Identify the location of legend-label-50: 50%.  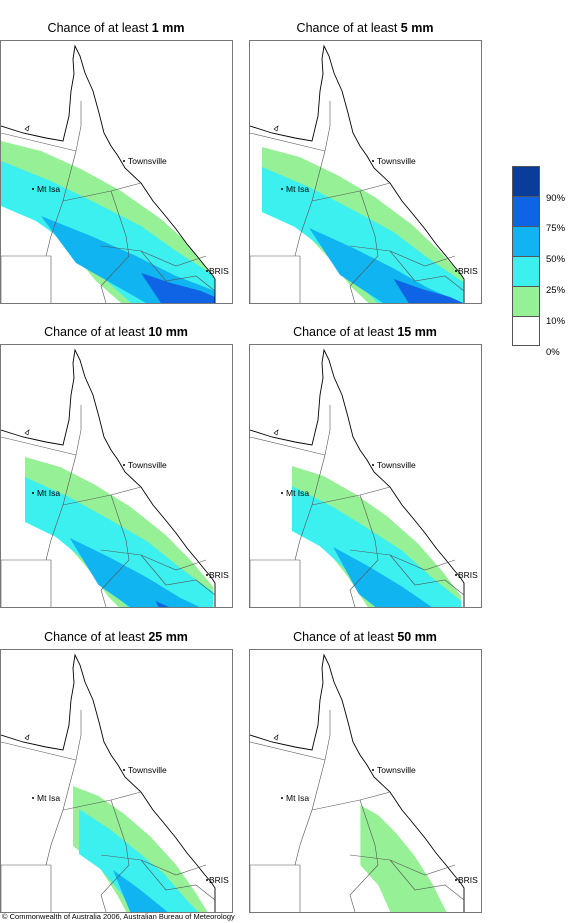
(556, 259).